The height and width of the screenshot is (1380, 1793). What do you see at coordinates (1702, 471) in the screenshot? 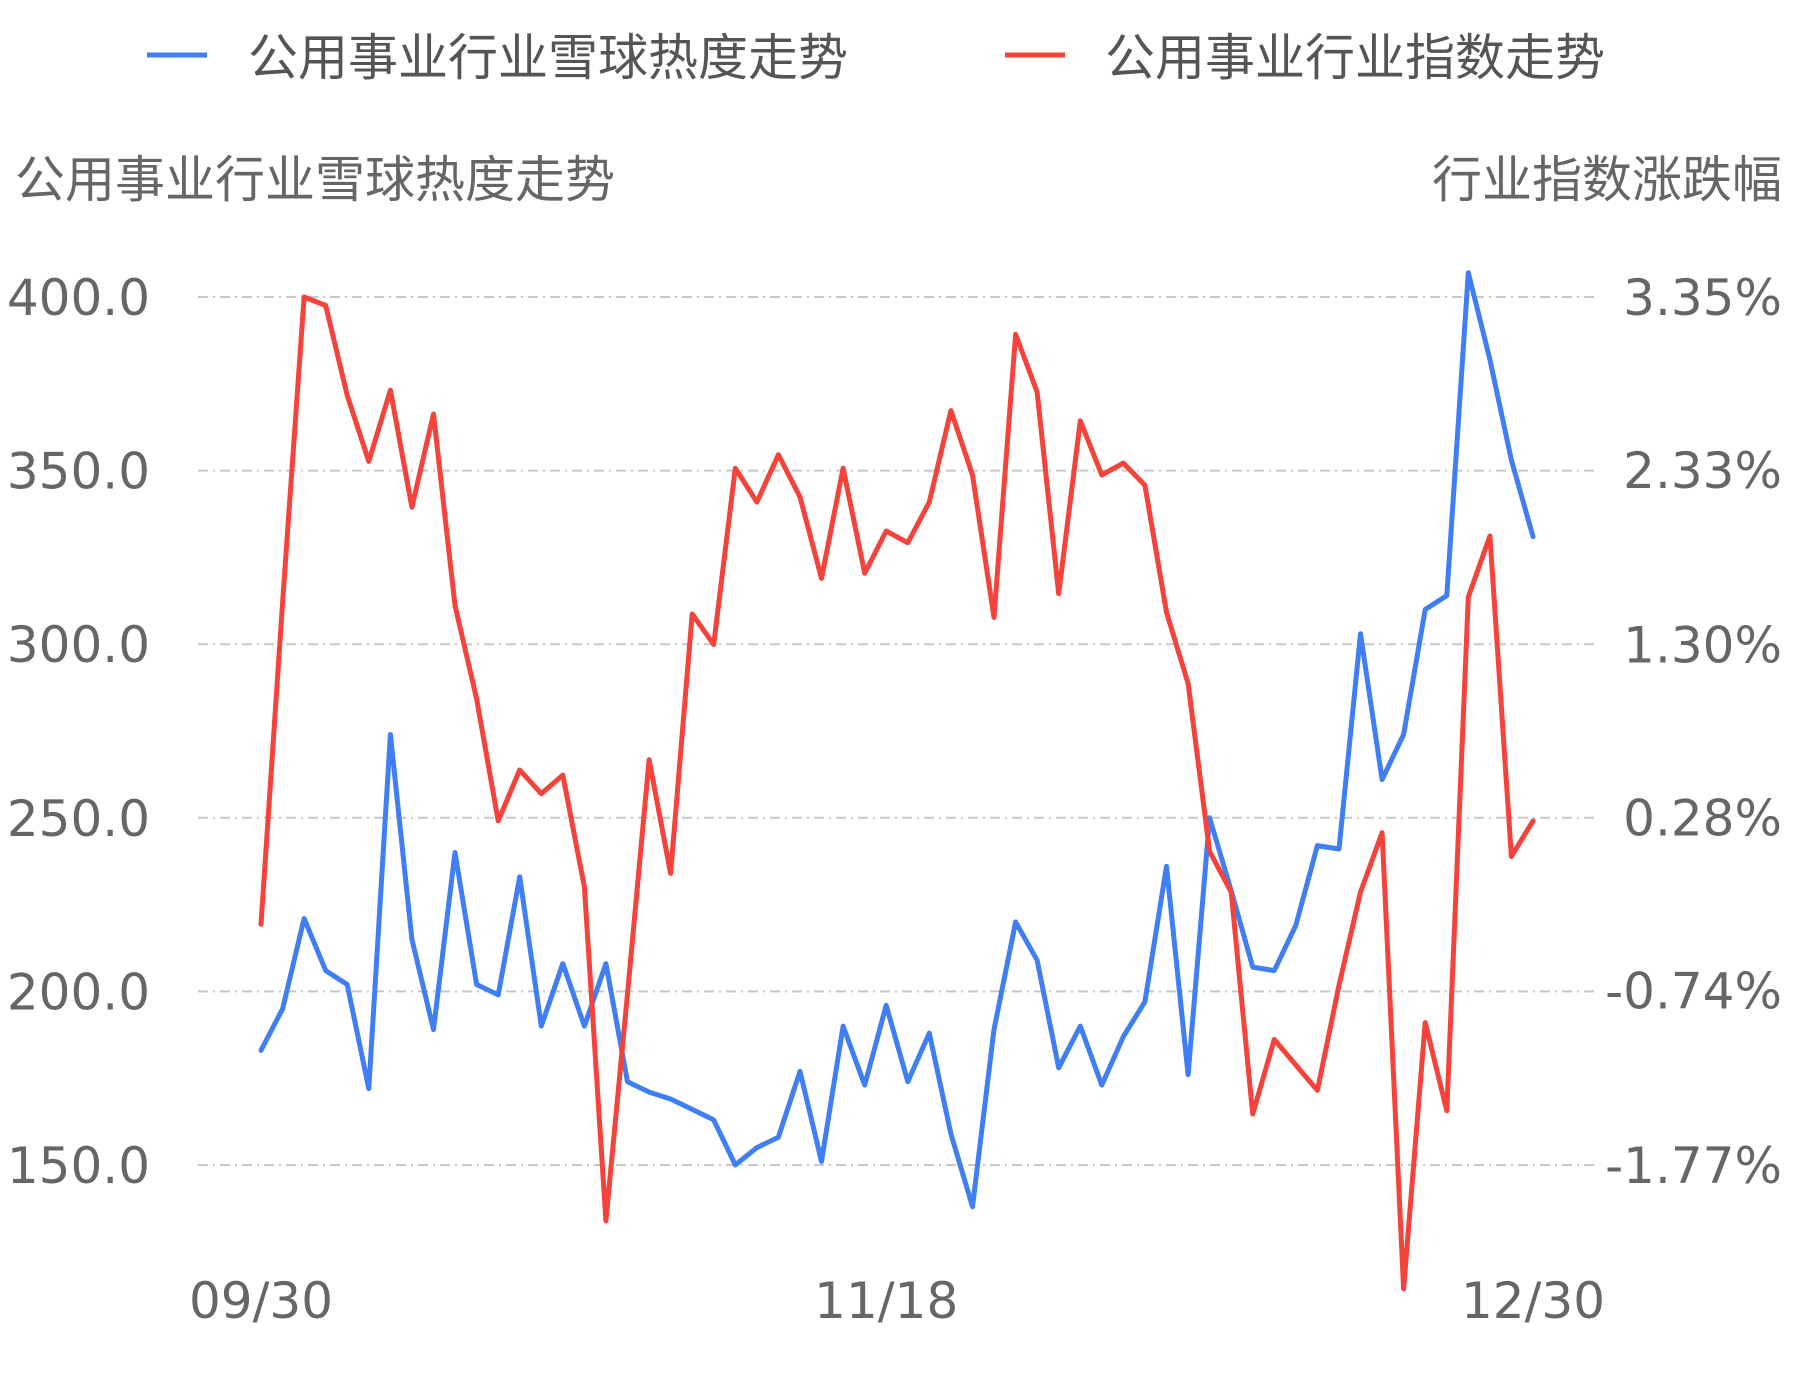
I see `y-right-tick-label: 2.33%` at bounding box center [1702, 471].